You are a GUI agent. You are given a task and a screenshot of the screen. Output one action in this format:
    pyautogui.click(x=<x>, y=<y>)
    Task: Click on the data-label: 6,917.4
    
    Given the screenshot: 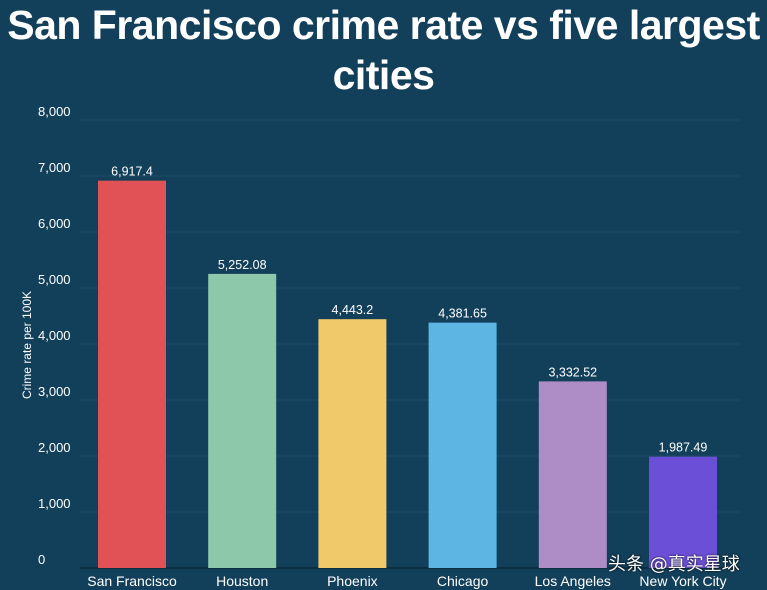 What is the action you would take?
    pyautogui.click(x=132, y=172)
    